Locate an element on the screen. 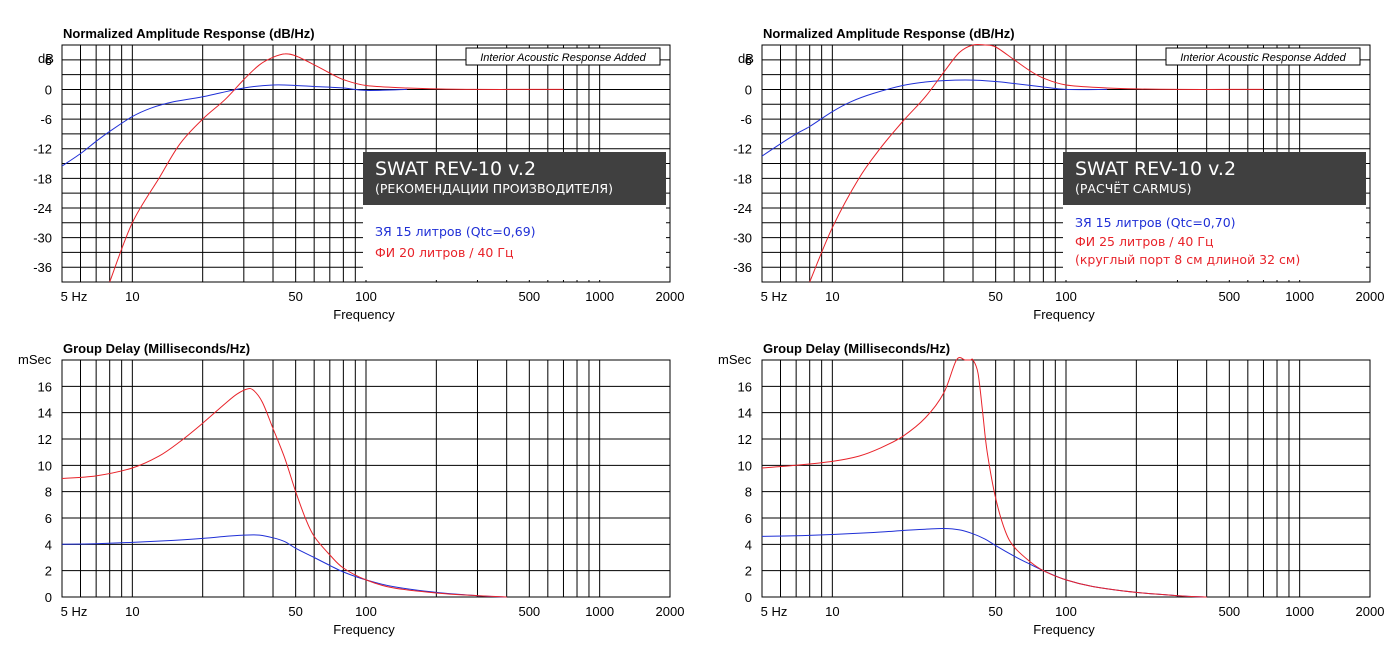 This screenshot has height=658, width=1400. ported-desc: ФИ 20 литров / 40 Гц is located at coordinates (444, 252).